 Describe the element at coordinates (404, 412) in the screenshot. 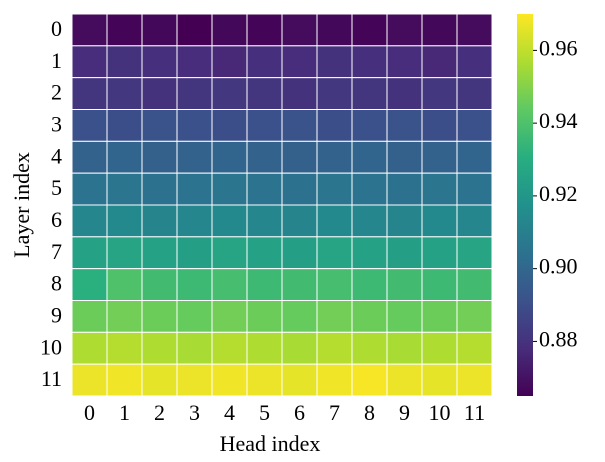

I see `x-tick-label: 9` at that location.